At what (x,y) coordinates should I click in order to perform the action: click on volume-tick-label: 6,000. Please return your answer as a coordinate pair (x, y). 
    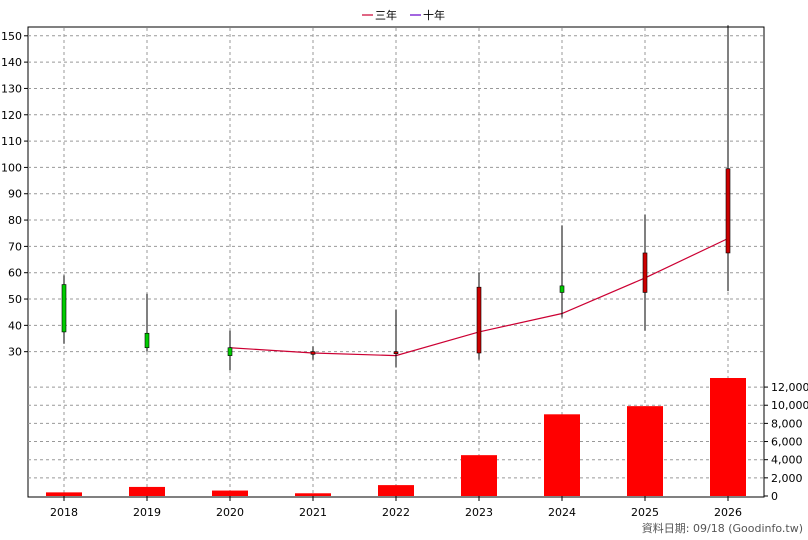
    Looking at the image, I should click on (787, 442).